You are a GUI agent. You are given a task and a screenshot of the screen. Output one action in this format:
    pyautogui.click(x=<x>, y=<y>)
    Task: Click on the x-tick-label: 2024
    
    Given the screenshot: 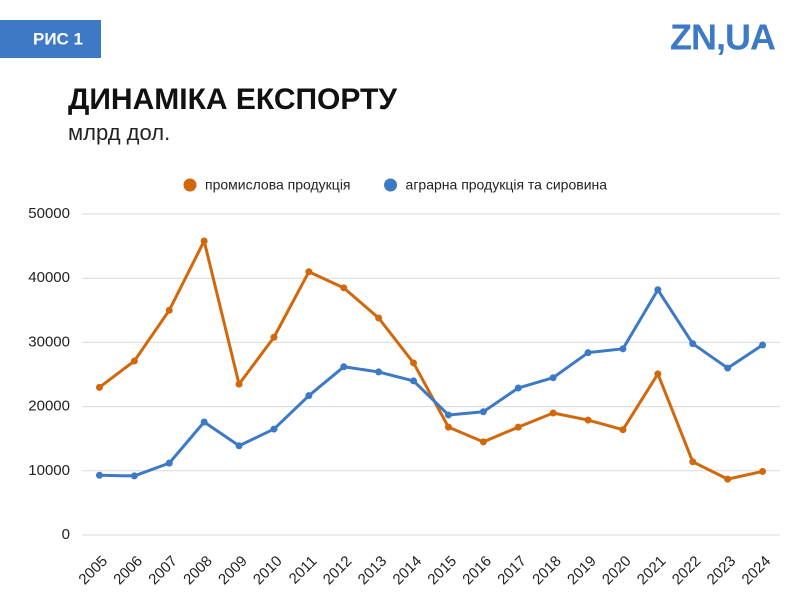 What is the action you would take?
    pyautogui.click(x=757, y=571)
    